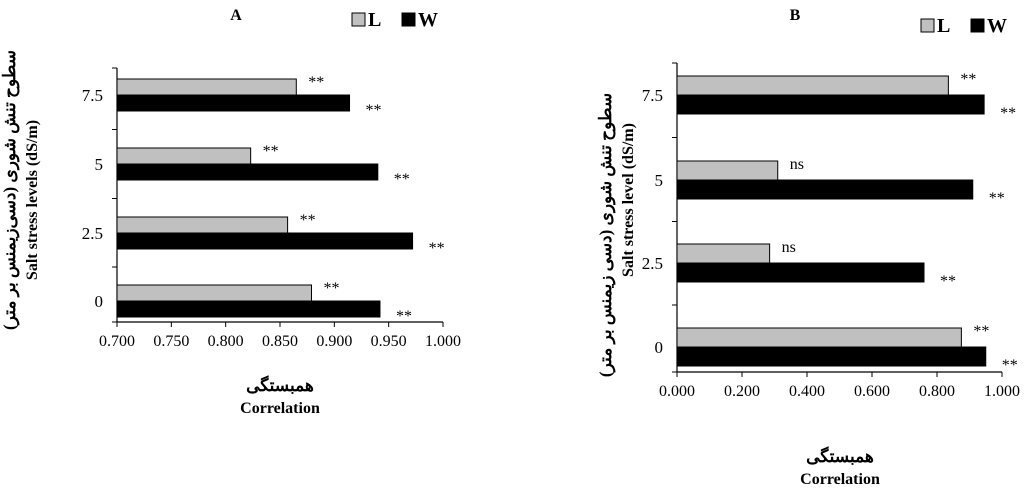 This screenshot has height=495, width=1029. I want to click on y-axis-label: Salt stress levels (dS/m), so click(32, 200).